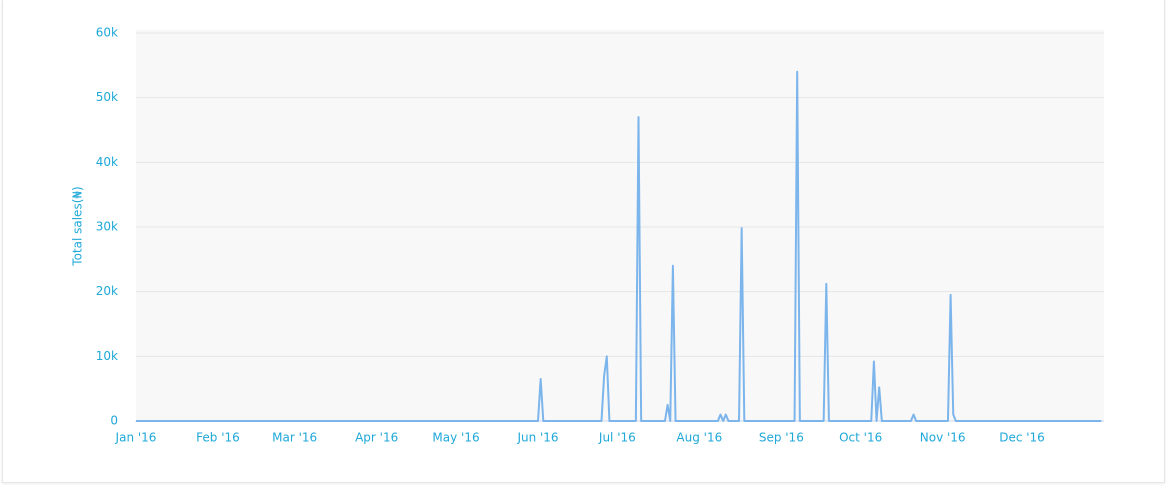  I want to click on y-tick-label: 60k, so click(107, 33).